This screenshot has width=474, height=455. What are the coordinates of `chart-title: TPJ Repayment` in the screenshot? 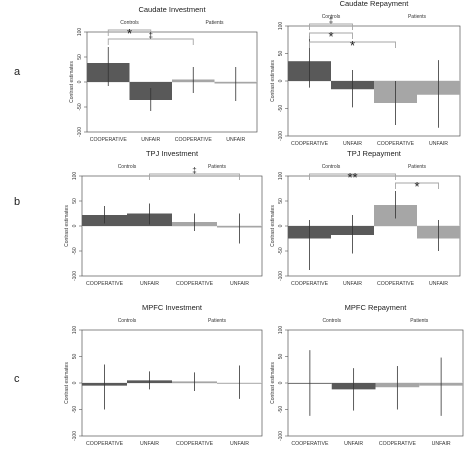 It's located at (374, 153).